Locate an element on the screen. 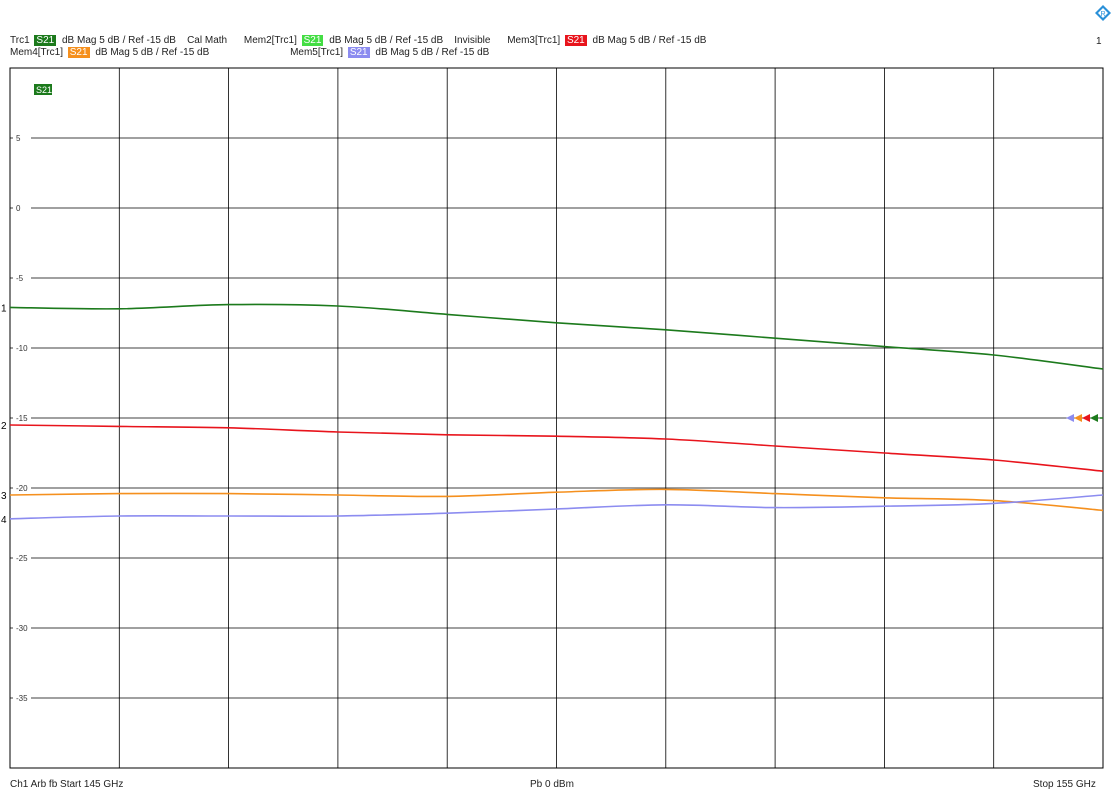 This screenshot has width=1113, height=791. footer-start: Ch1 Arb fb Start 145 GHz is located at coordinates (67, 784).